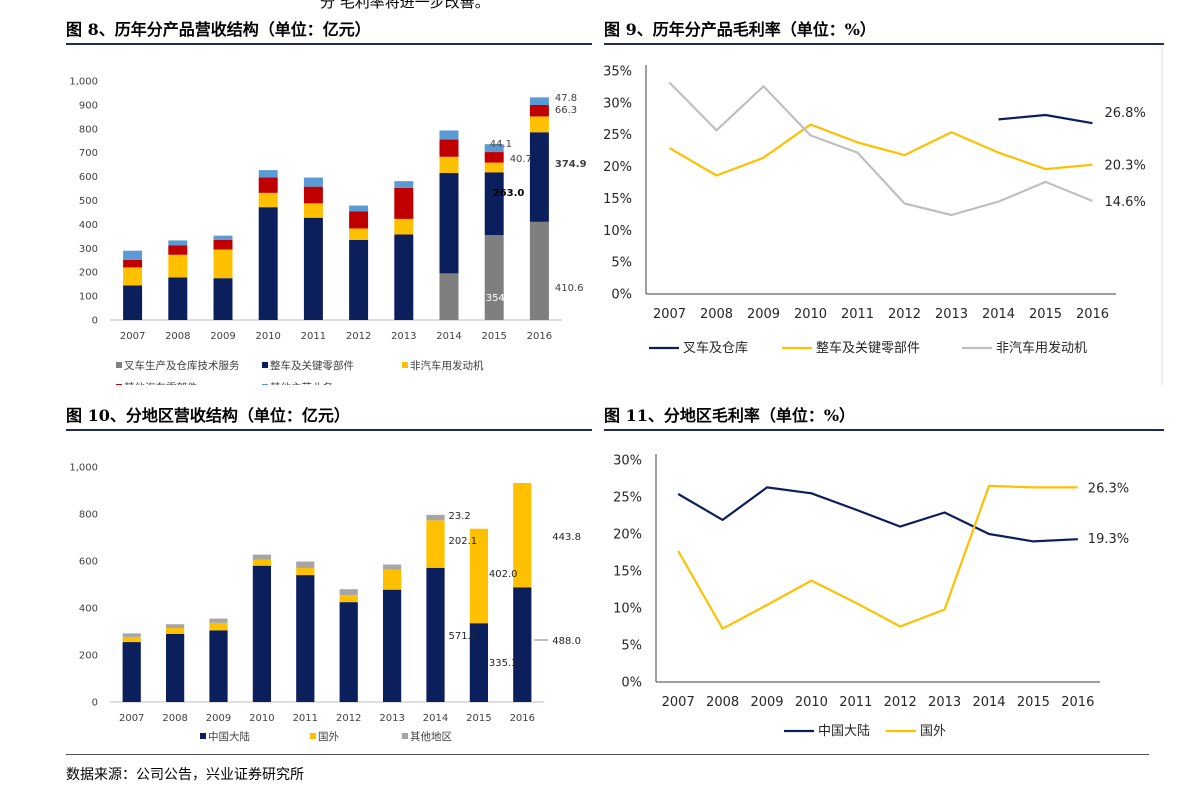  What do you see at coordinates (1125, 202) in the screenshot?
I see `end-value-label: 14.6%` at bounding box center [1125, 202].